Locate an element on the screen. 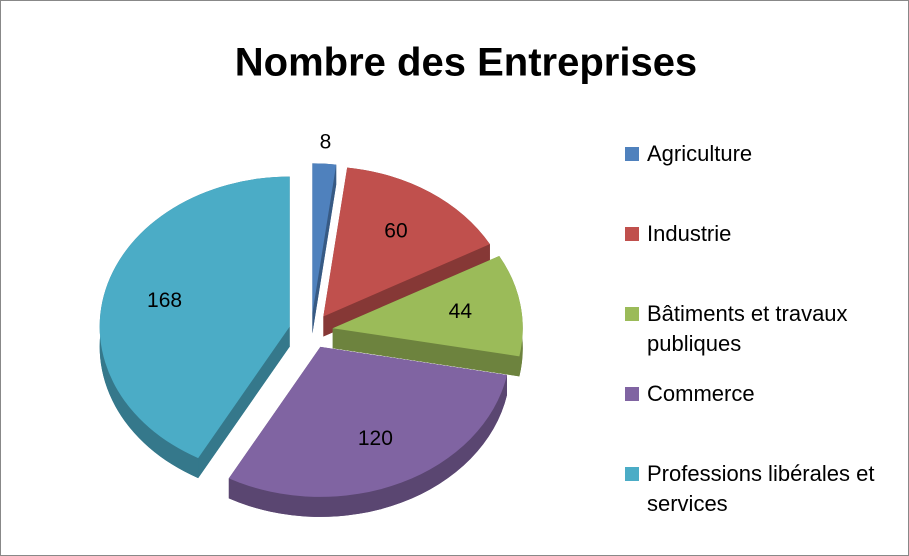 The width and height of the screenshot is (909, 556). data-label: 168 is located at coordinates (164, 300).